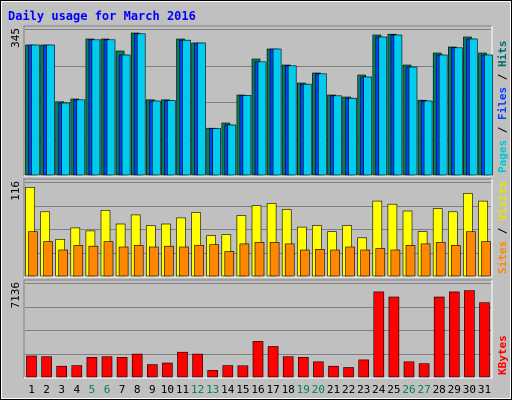  What do you see at coordinates (502, 257) in the screenshot?
I see `legend-part: Sites` at bounding box center [502, 257].